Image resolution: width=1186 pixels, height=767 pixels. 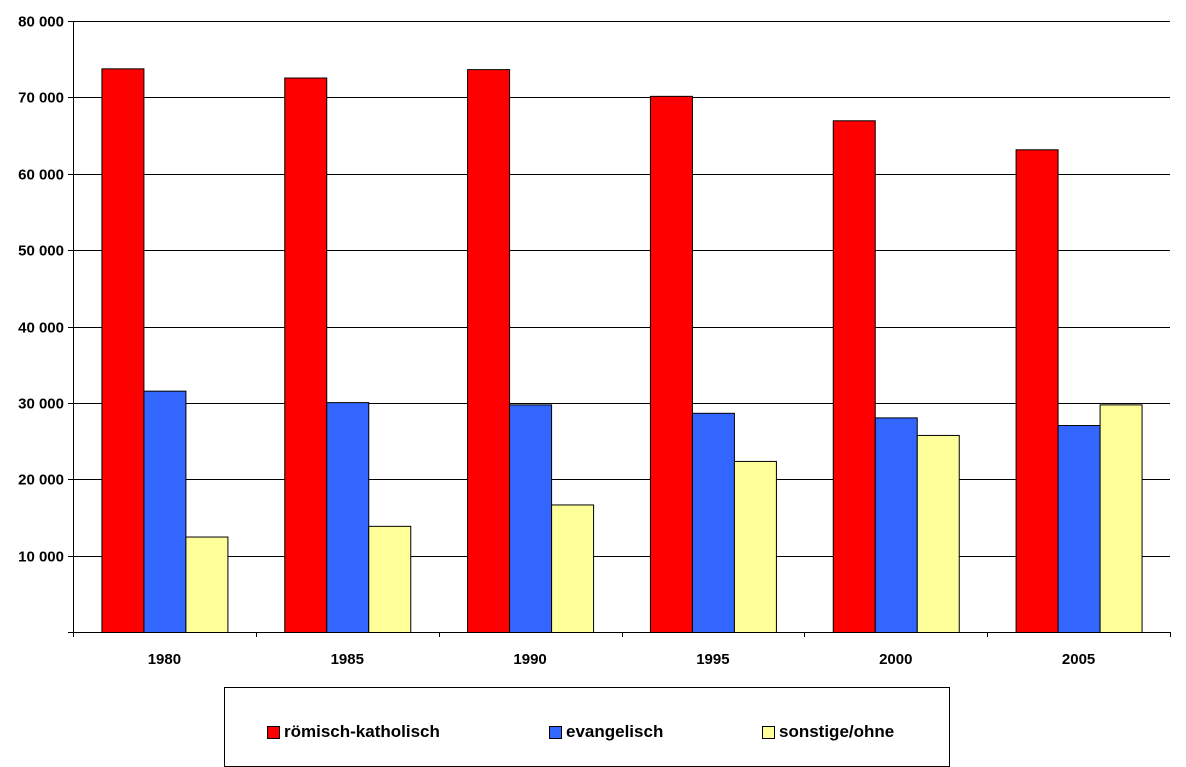 What do you see at coordinates (273, 732) in the screenshot?
I see `legend-swatch-roemisch-katholisch` at bounding box center [273, 732].